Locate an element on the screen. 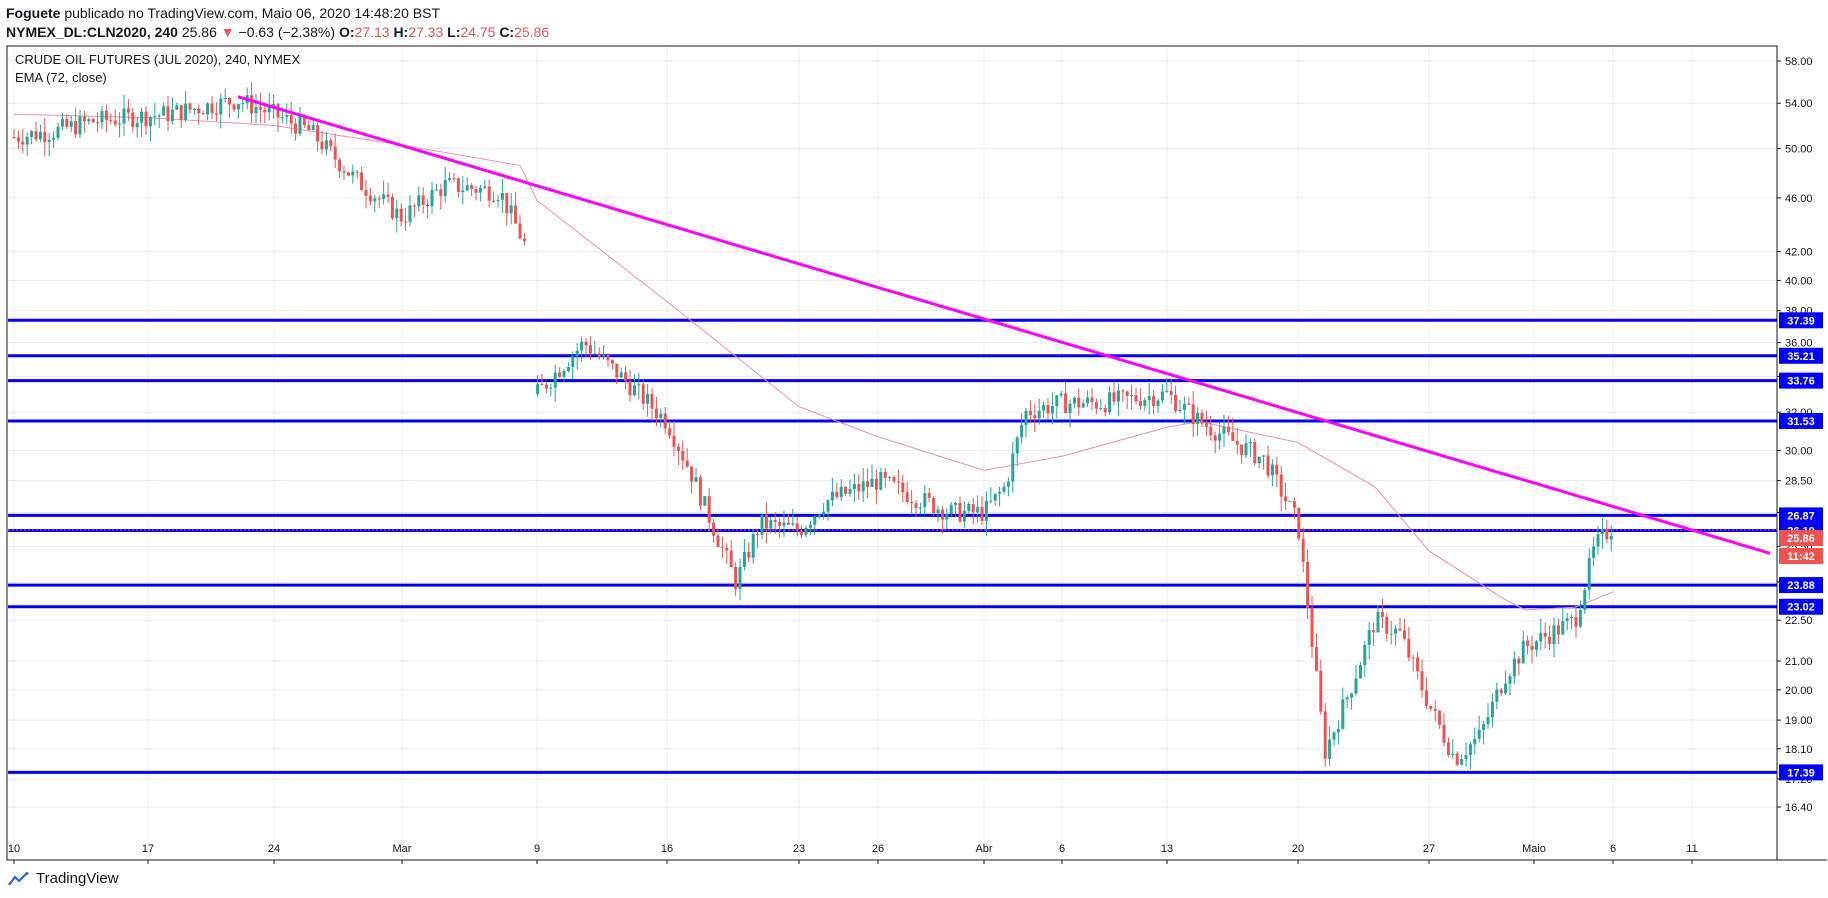 Image resolution: width=1828 pixels, height=898 pixels. close-label: C: is located at coordinates (507, 32).